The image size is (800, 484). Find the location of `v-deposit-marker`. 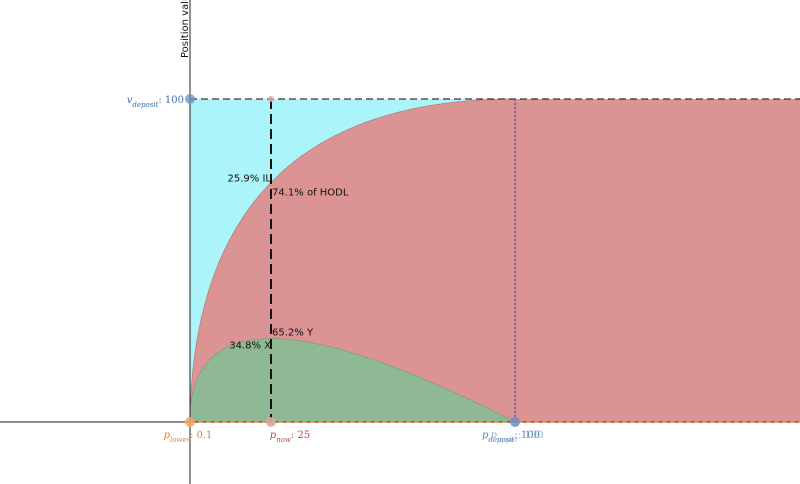

v-deposit-marker is located at coordinates (190, 99).